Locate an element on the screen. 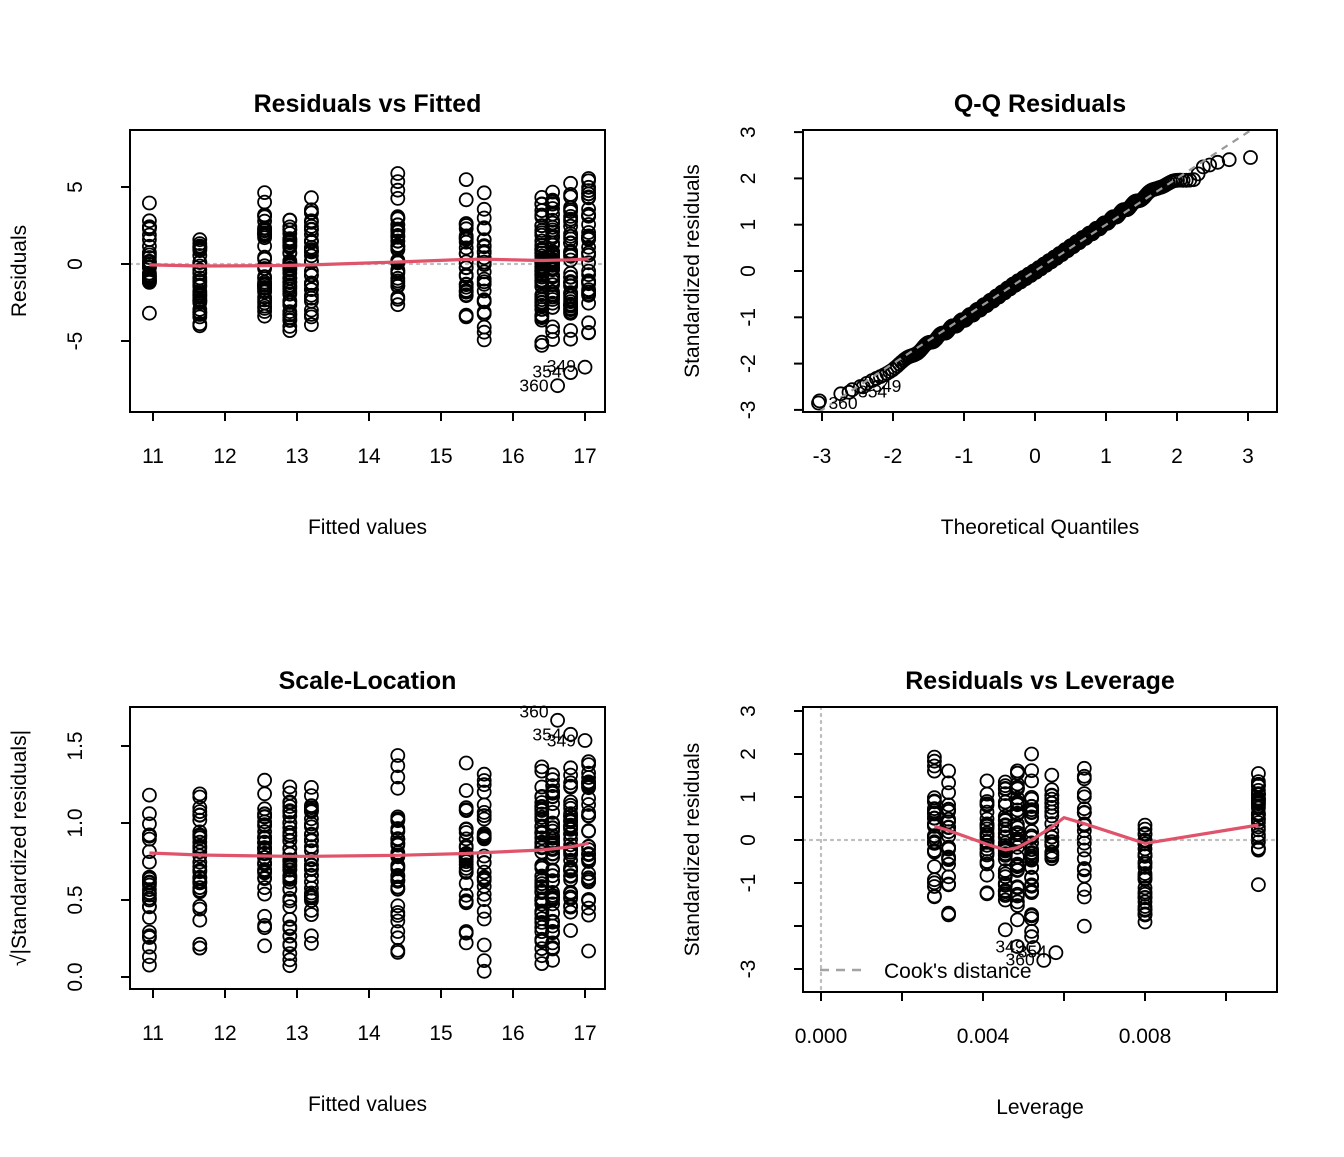 Image resolution: width=1344 pixels, height=1157 pixels. y-tick-label: 1.5 is located at coordinates (75, 745).